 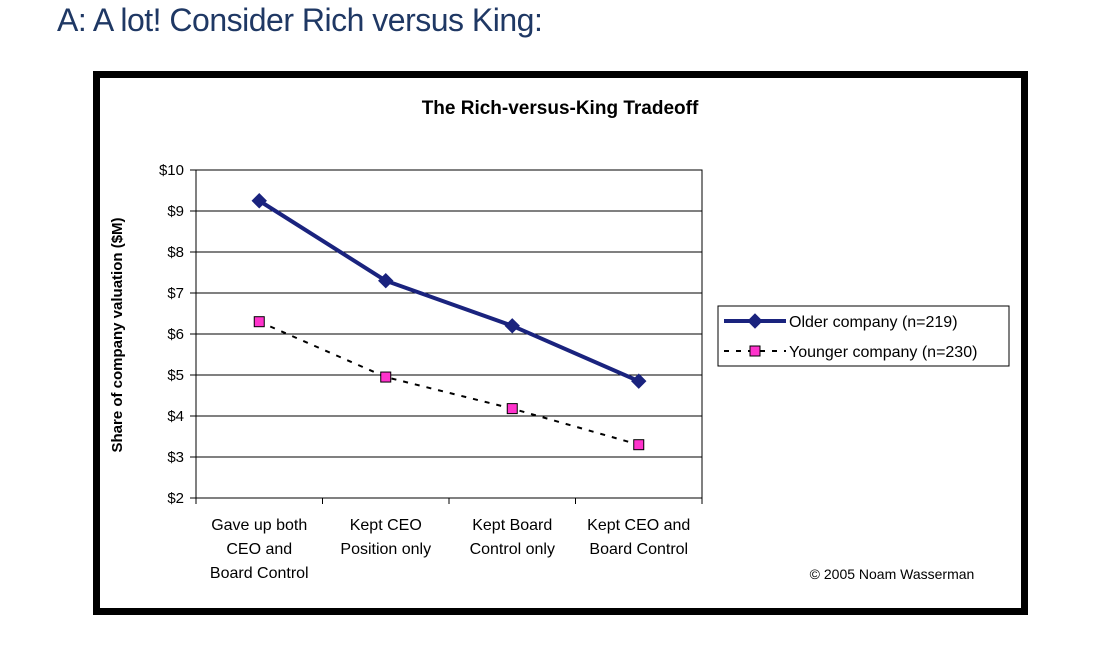 What do you see at coordinates (873, 322) in the screenshot?
I see `legend-entry: Older company (n=219)` at bounding box center [873, 322].